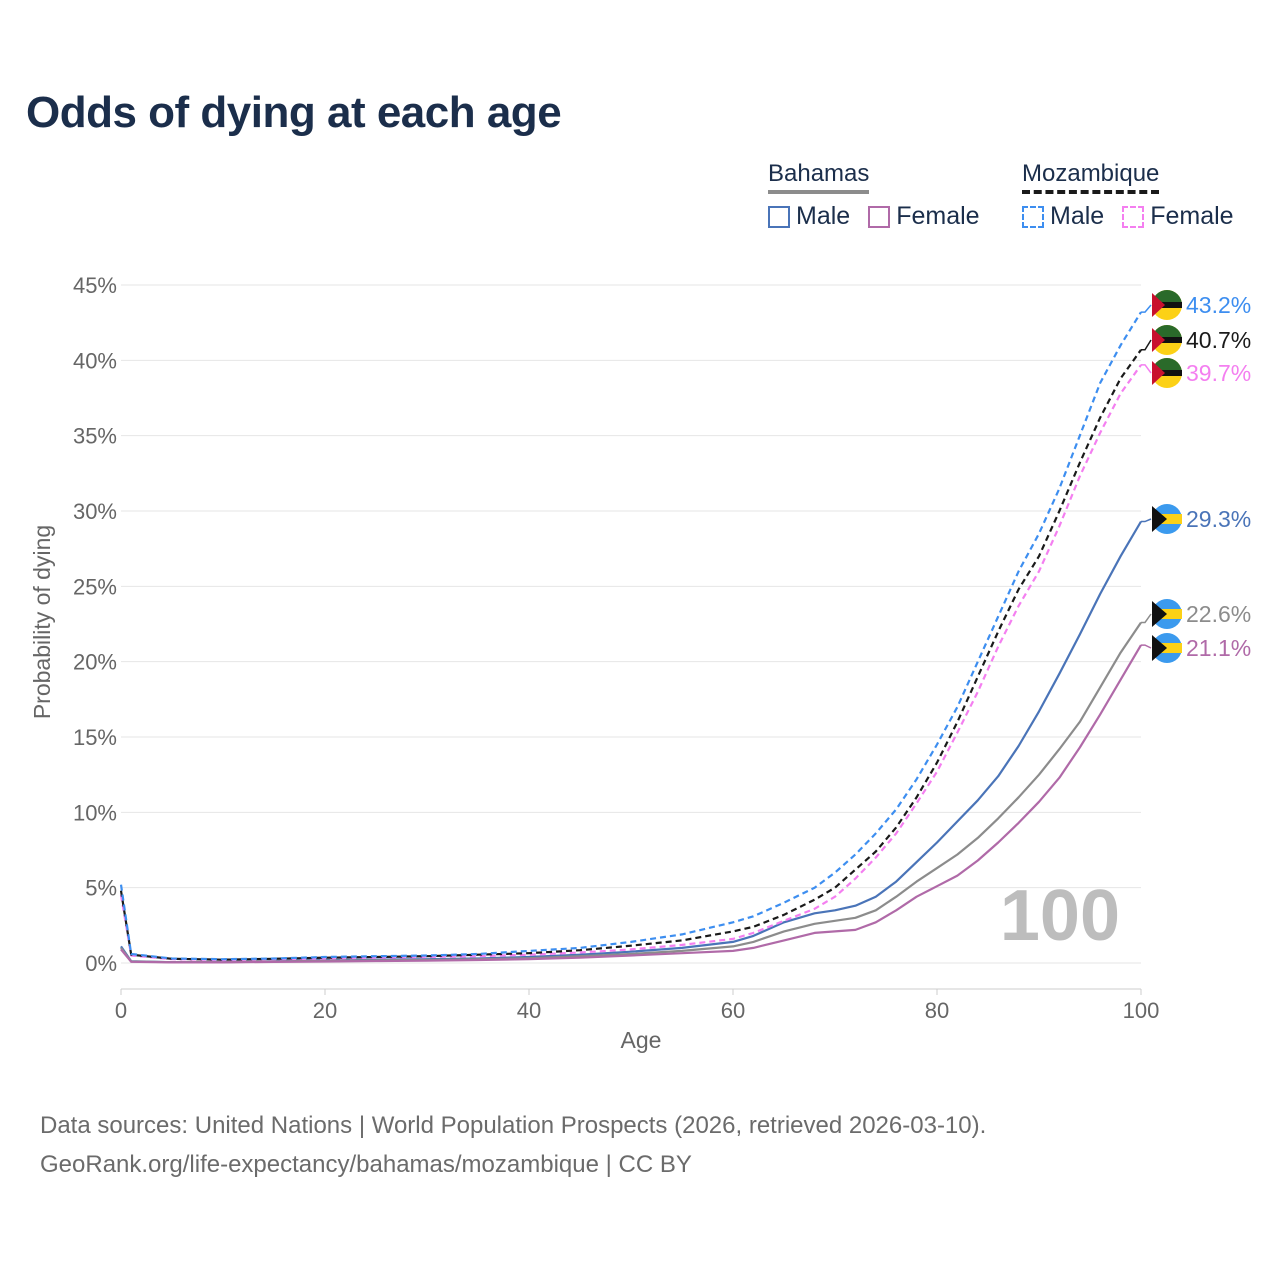 This screenshot has height=1280, width=1280. Describe the element at coordinates (95, 285) in the screenshot. I see `y-tick-label: 45%` at that location.